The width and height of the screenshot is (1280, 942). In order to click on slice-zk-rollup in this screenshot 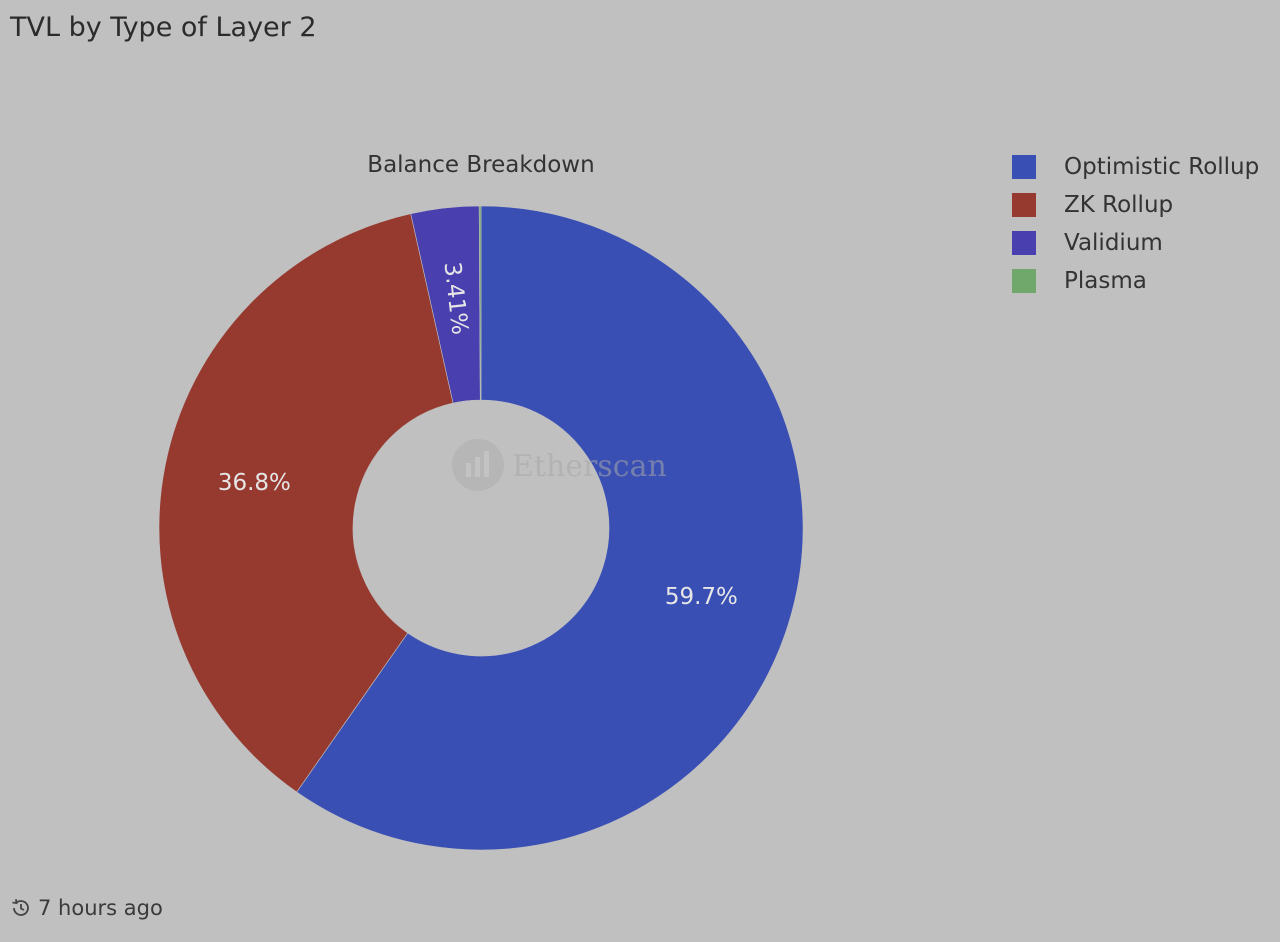, I will do `click(306, 503)`.